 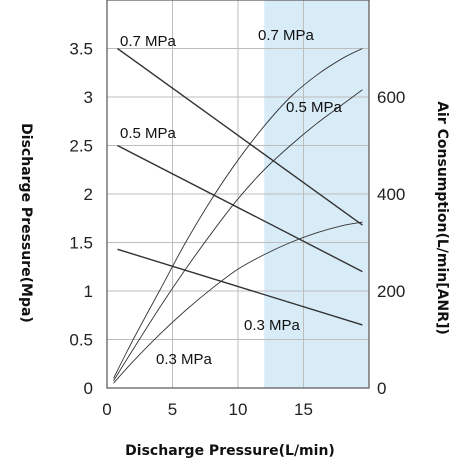 I want to click on y-axis-left-title: Discharge Pressure(Mpa), so click(x=26, y=223).